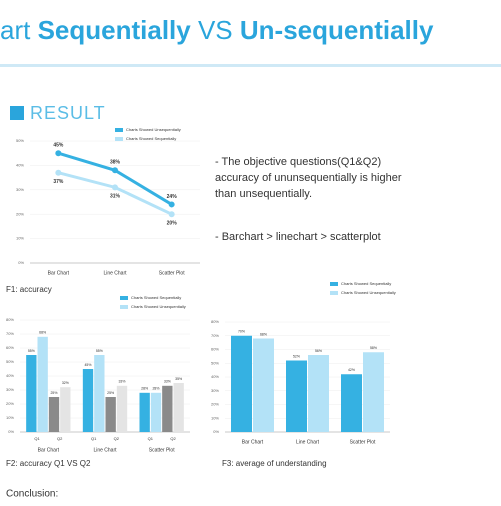  Describe the element at coordinates (296, 356) in the screenshot. I see `value-label: 52%` at that location.